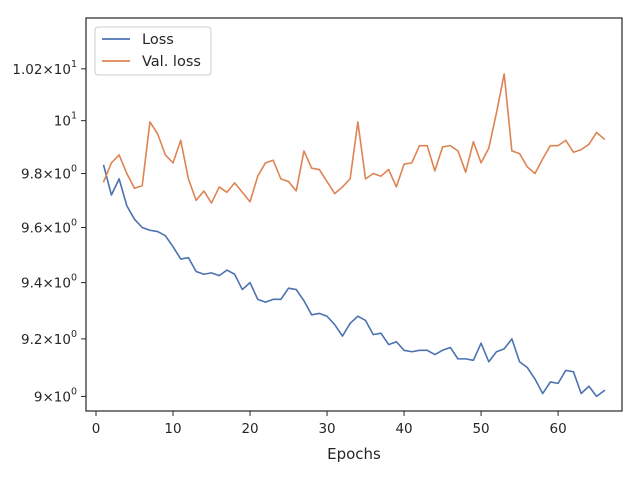 This screenshot has width=640, height=480. I want to click on y-tick-label: 9×100, so click(55, 395).